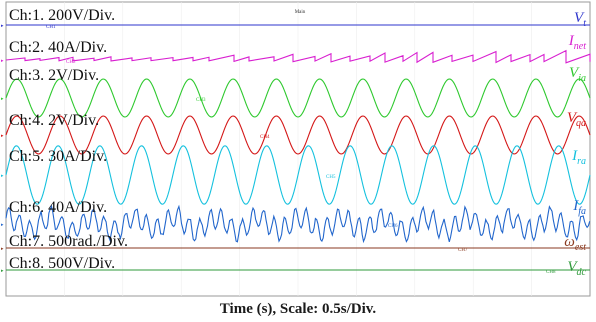  Describe the element at coordinates (62, 263) in the screenshot. I see `channel-label-ch8: Ch:8. 500V/Div.` at that location.